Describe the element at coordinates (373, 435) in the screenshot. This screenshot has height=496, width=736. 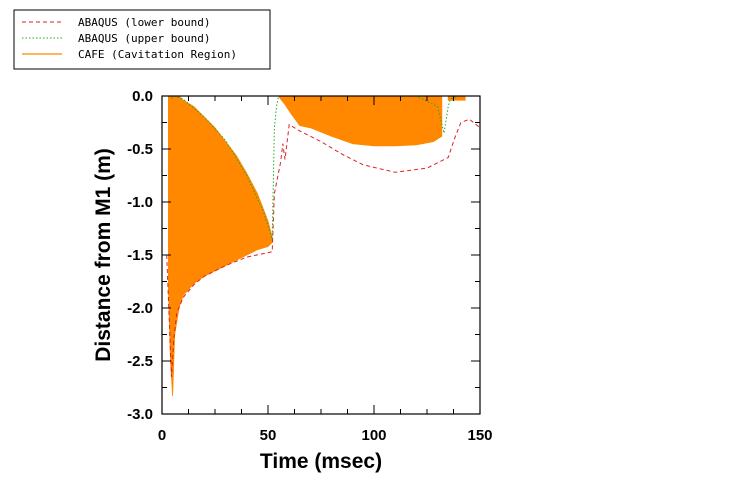
I see `x-tick-label: 100` at that location.